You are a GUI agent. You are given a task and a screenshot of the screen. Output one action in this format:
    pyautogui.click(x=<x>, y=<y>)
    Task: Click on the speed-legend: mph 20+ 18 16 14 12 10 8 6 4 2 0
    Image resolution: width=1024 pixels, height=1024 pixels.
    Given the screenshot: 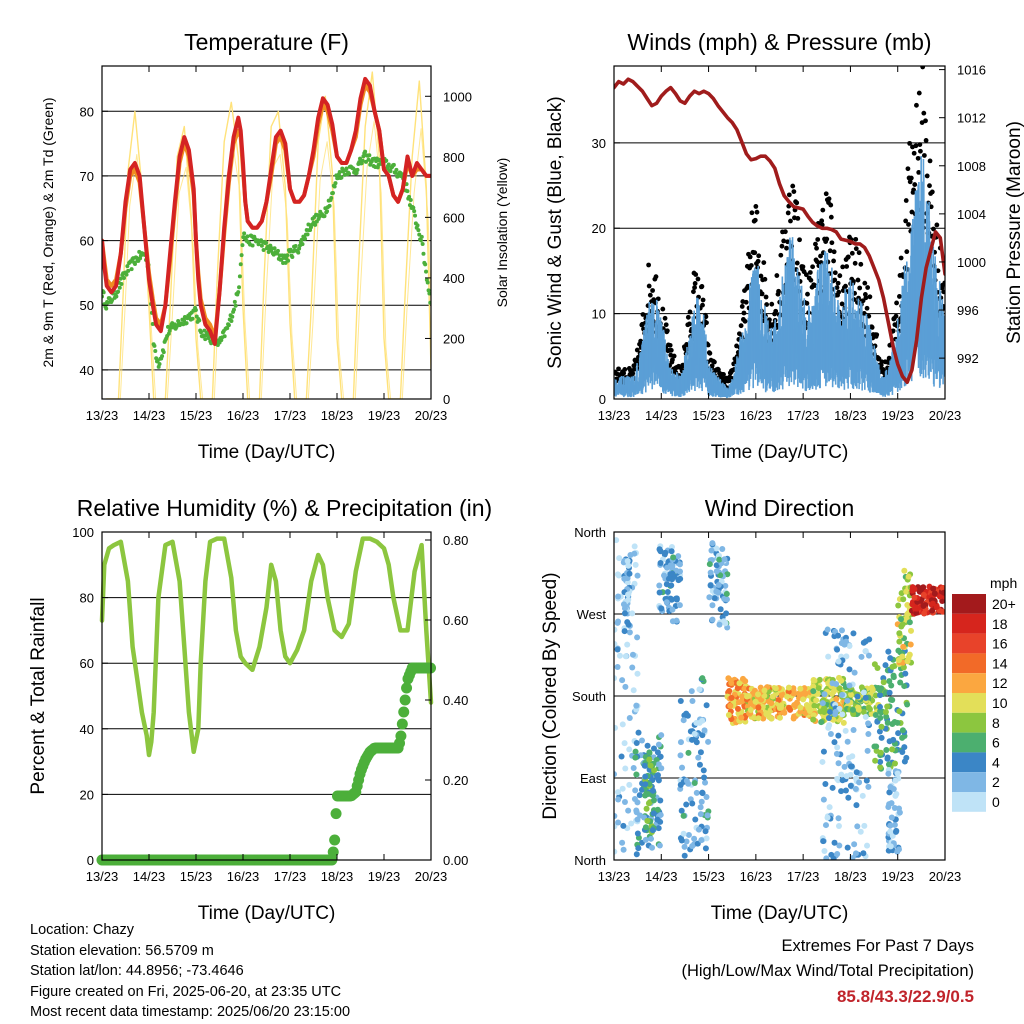 What is the action you would take?
    pyautogui.click(x=984, y=693)
    